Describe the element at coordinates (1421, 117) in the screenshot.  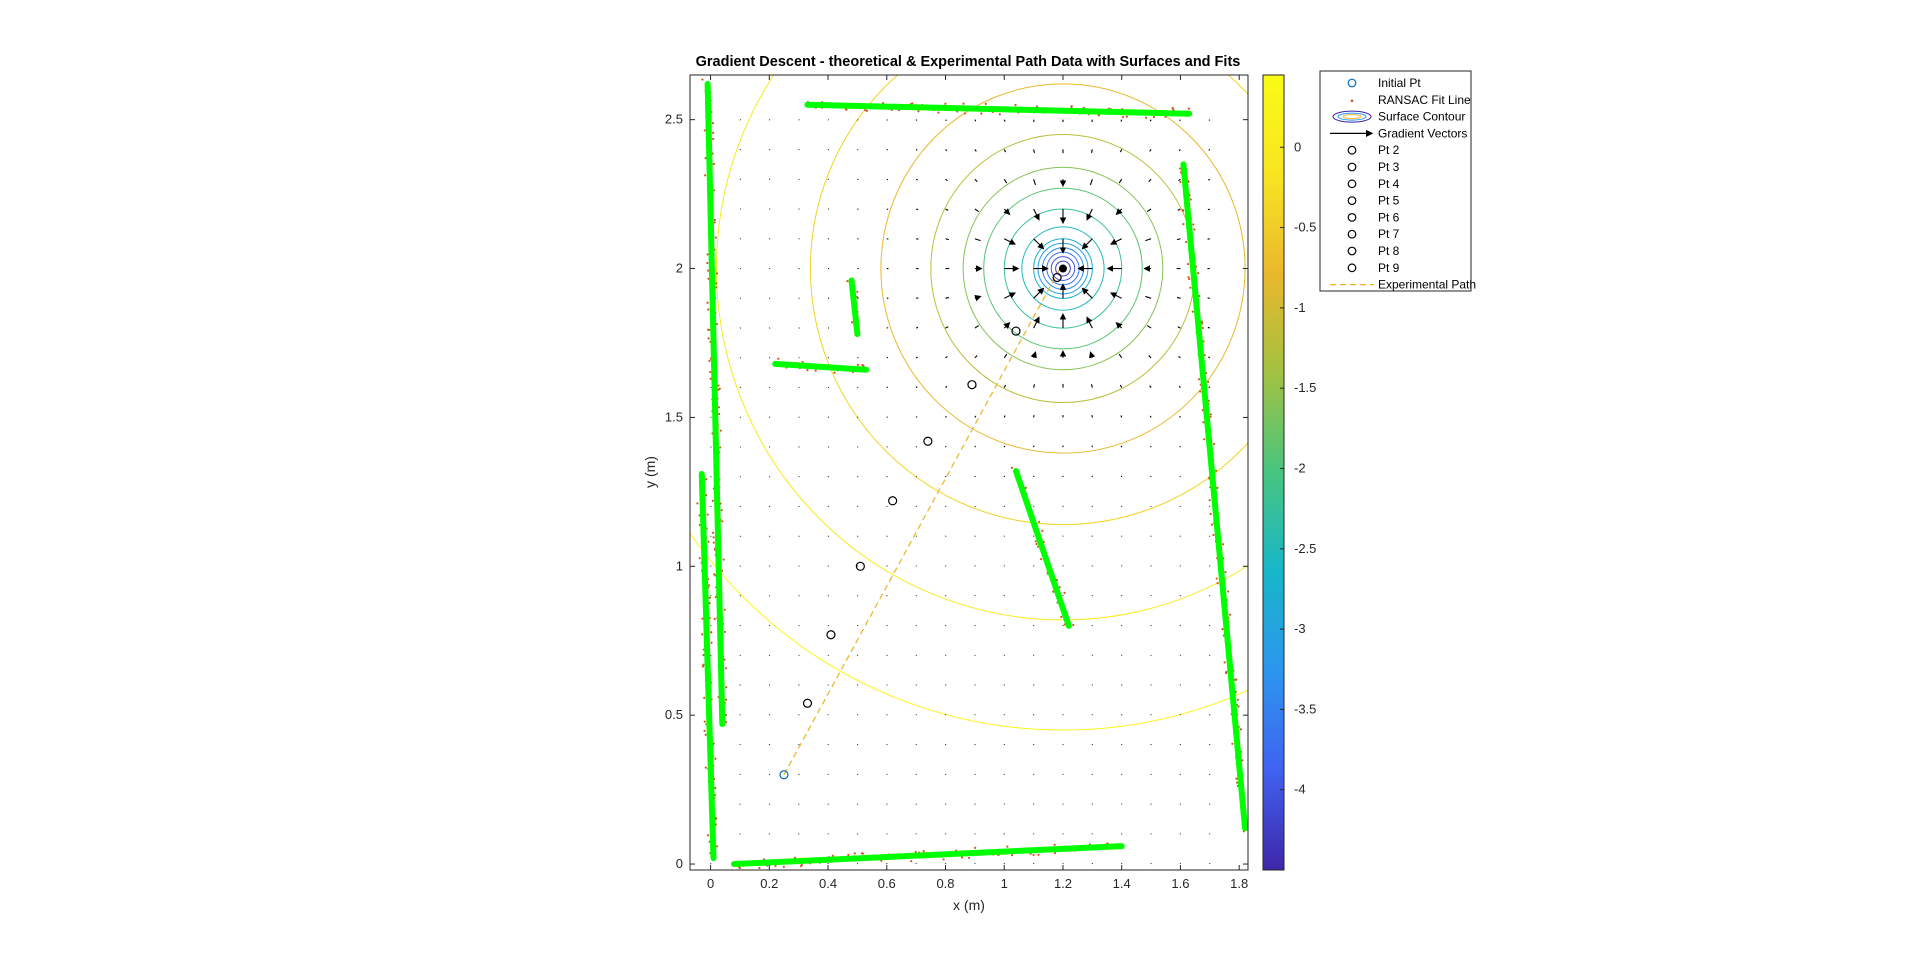
I see `legend-entry-label: Surface Contour` at that location.